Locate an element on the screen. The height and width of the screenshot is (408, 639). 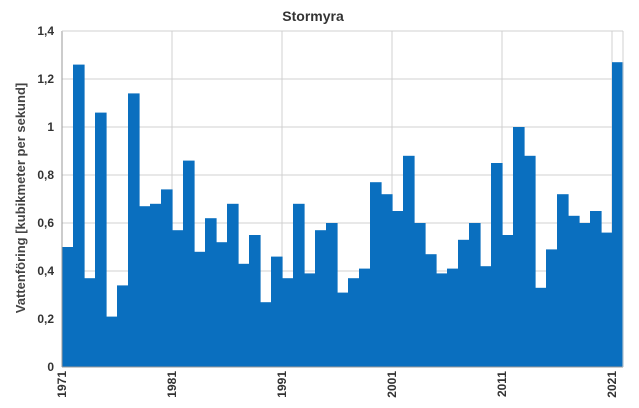
x-tick-label: 1981 is located at coordinates (172, 384).